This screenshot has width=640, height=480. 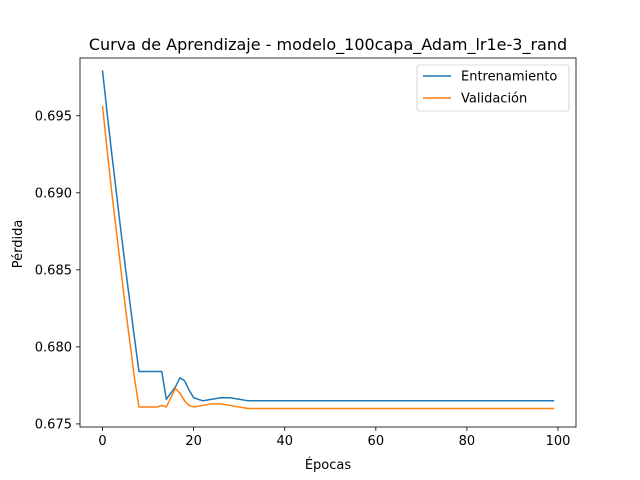 What do you see at coordinates (53, 347) in the screenshot?
I see `y-tick-label: 0.680` at bounding box center [53, 347].